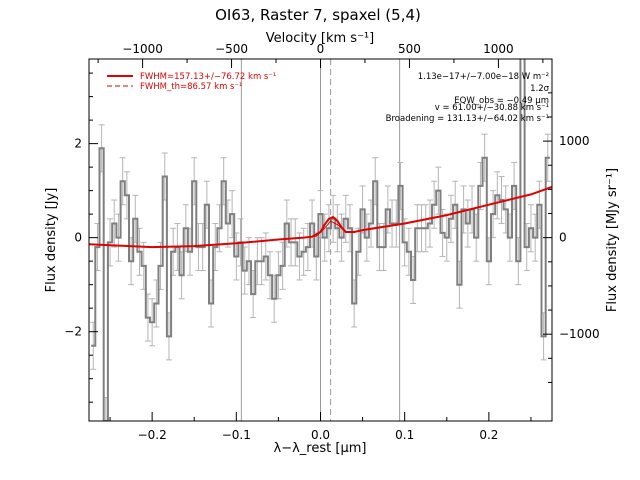  I want to click on legend-label-fwhm-th: FWHM_th=86.57 km s⁻¹, so click(191, 87).